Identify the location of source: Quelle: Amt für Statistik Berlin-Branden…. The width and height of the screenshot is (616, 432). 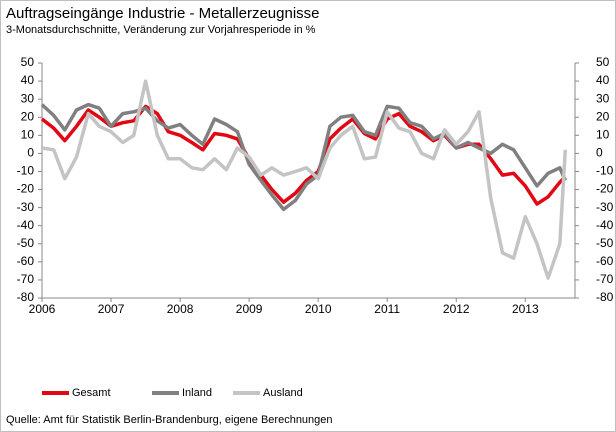
(169, 420).